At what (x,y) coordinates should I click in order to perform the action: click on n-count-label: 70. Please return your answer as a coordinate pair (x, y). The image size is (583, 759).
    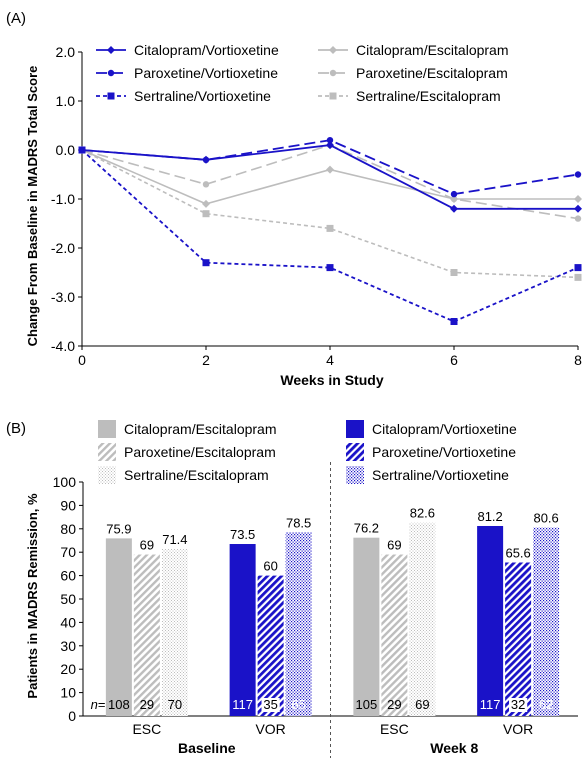
    Looking at the image, I should click on (175, 704).